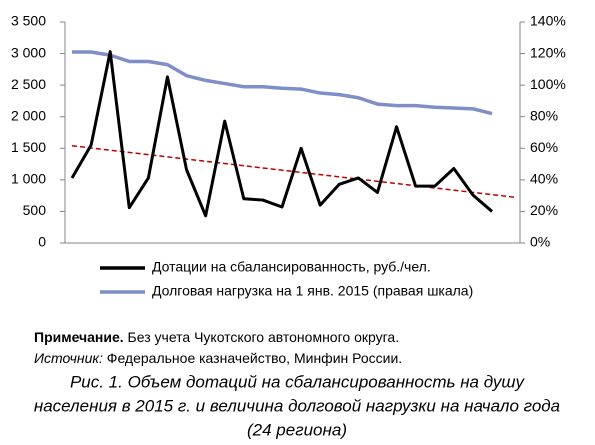 This screenshot has height=445, width=595. I want to click on y-tick-label: 0, so click(42, 242).